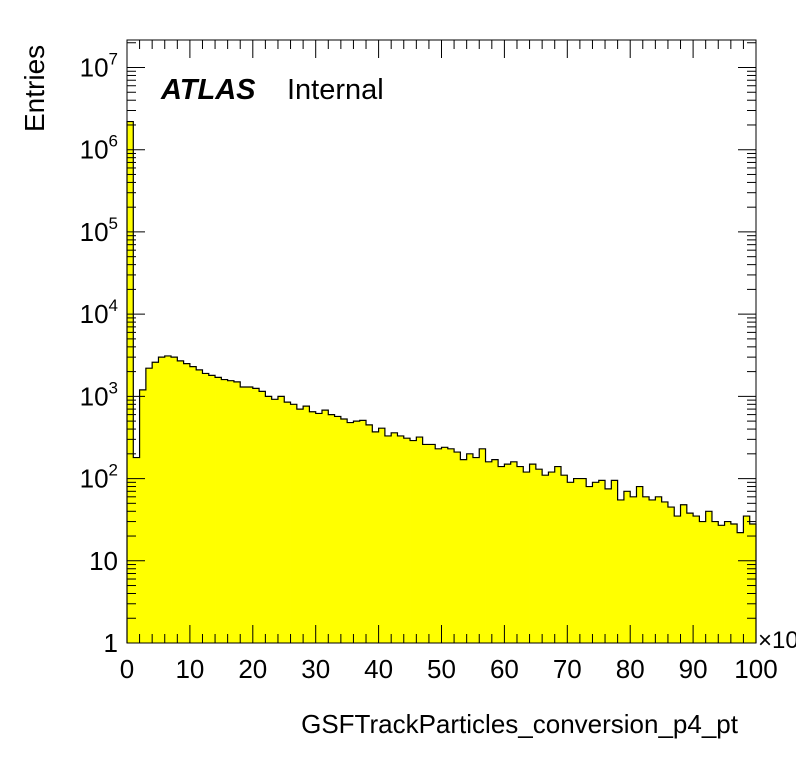 The image size is (796, 772). Describe the element at coordinates (693, 669) in the screenshot. I see `x-tick-label: 90` at that location.